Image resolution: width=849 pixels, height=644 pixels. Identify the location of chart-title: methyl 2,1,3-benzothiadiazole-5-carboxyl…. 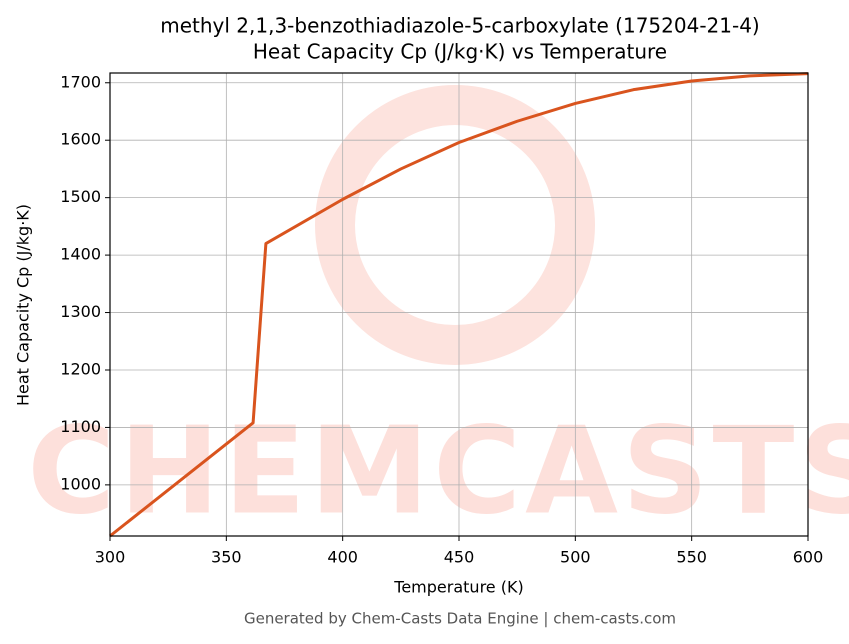
(460, 26).